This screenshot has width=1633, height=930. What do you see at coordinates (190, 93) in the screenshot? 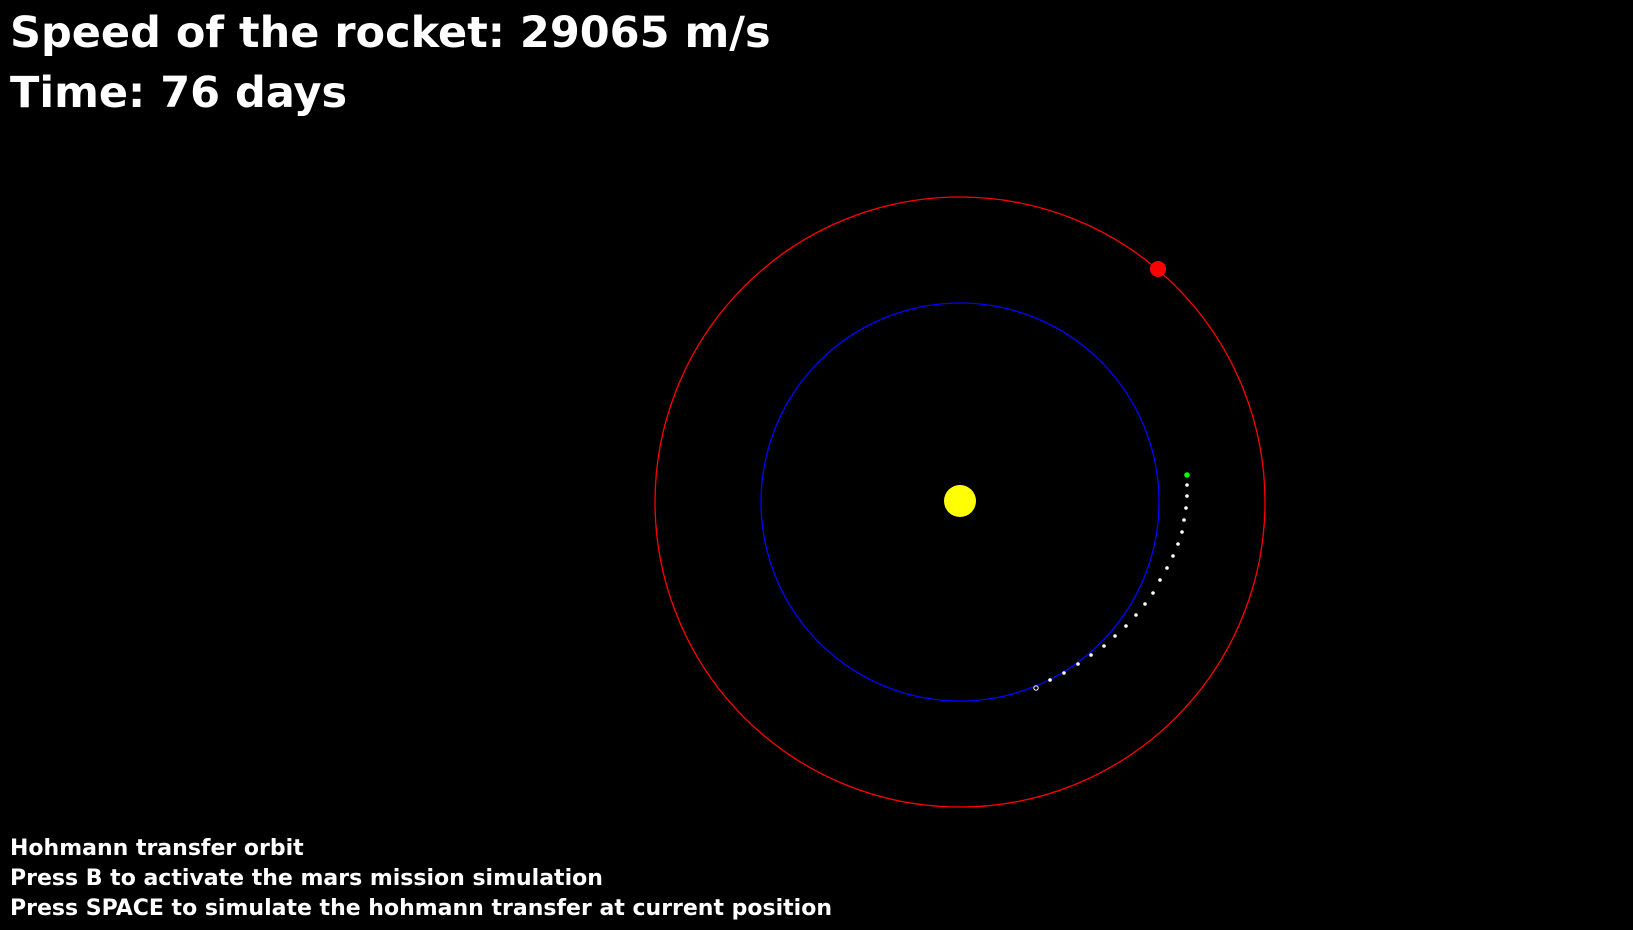
I see `time-value: 76` at bounding box center [190, 93].